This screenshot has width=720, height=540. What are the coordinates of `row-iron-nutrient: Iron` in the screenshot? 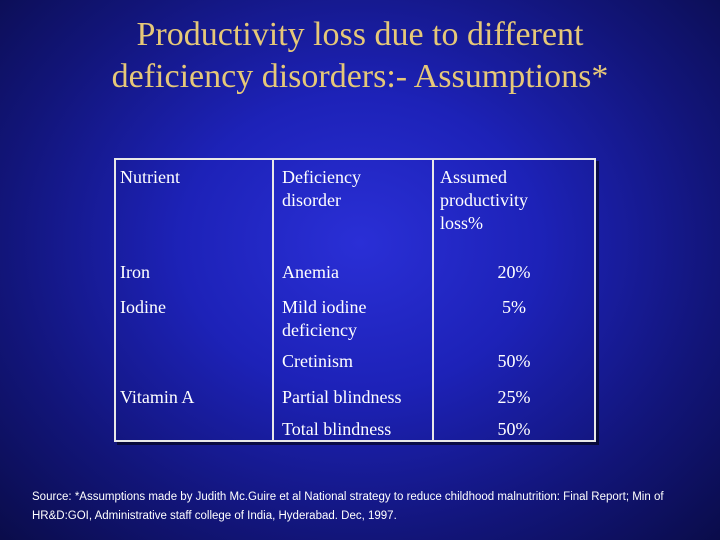 It's located at (135, 272).